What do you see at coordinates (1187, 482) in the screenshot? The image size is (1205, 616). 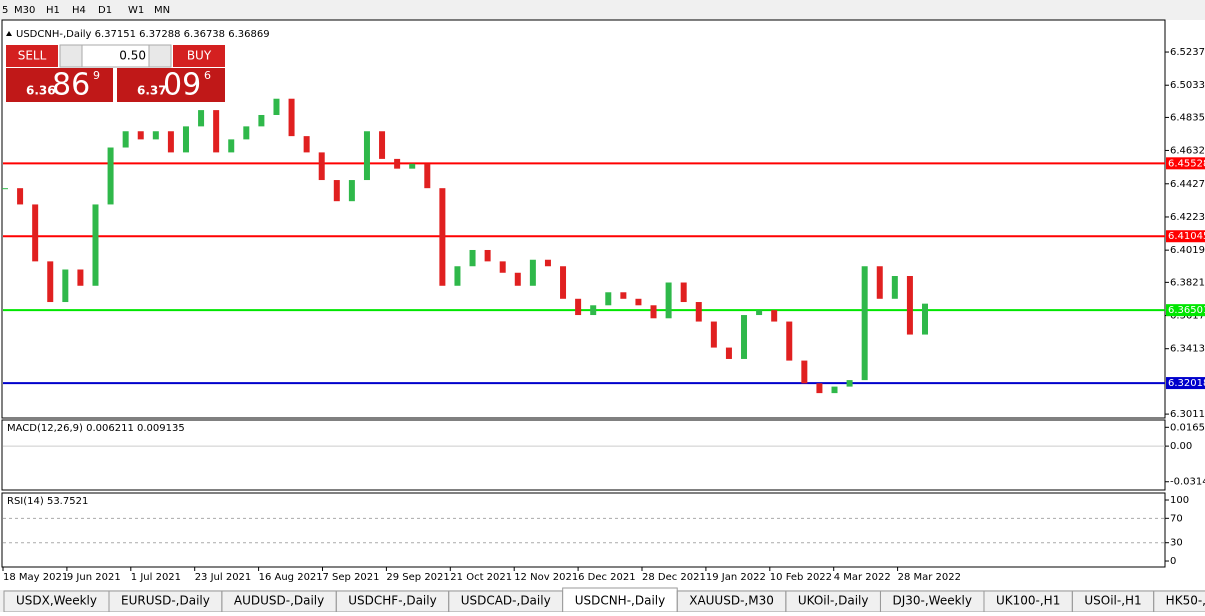 I see `y-tick-label: -0.03142` at bounding box center [1187, 482].